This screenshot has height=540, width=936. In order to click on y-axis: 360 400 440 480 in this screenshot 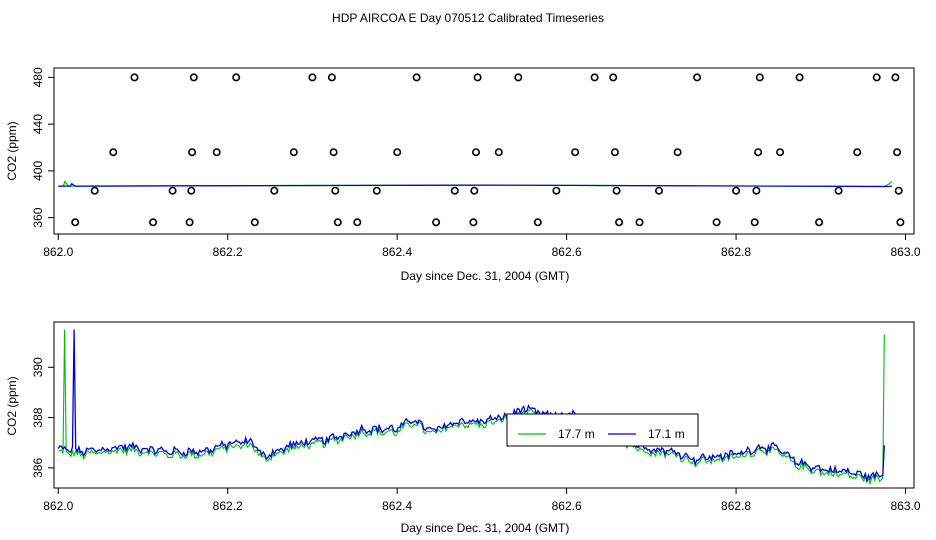, I will do `click(42, 147)`.